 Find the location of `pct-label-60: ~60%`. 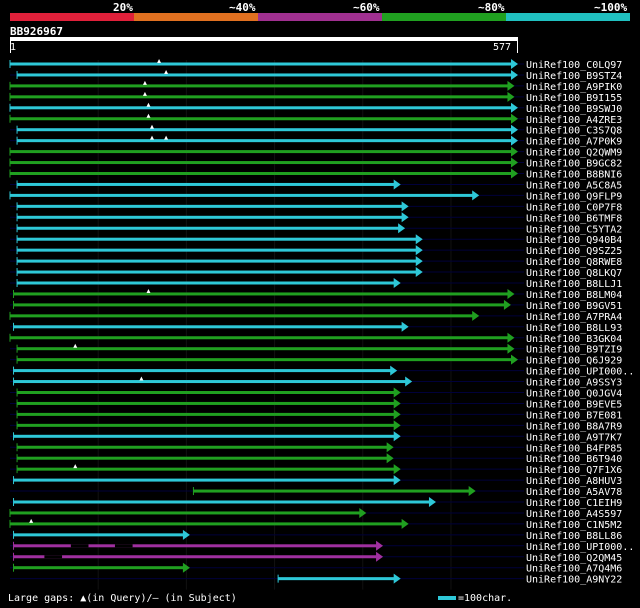

pct-label-60: ~60% is located at coordinates (366, 7).